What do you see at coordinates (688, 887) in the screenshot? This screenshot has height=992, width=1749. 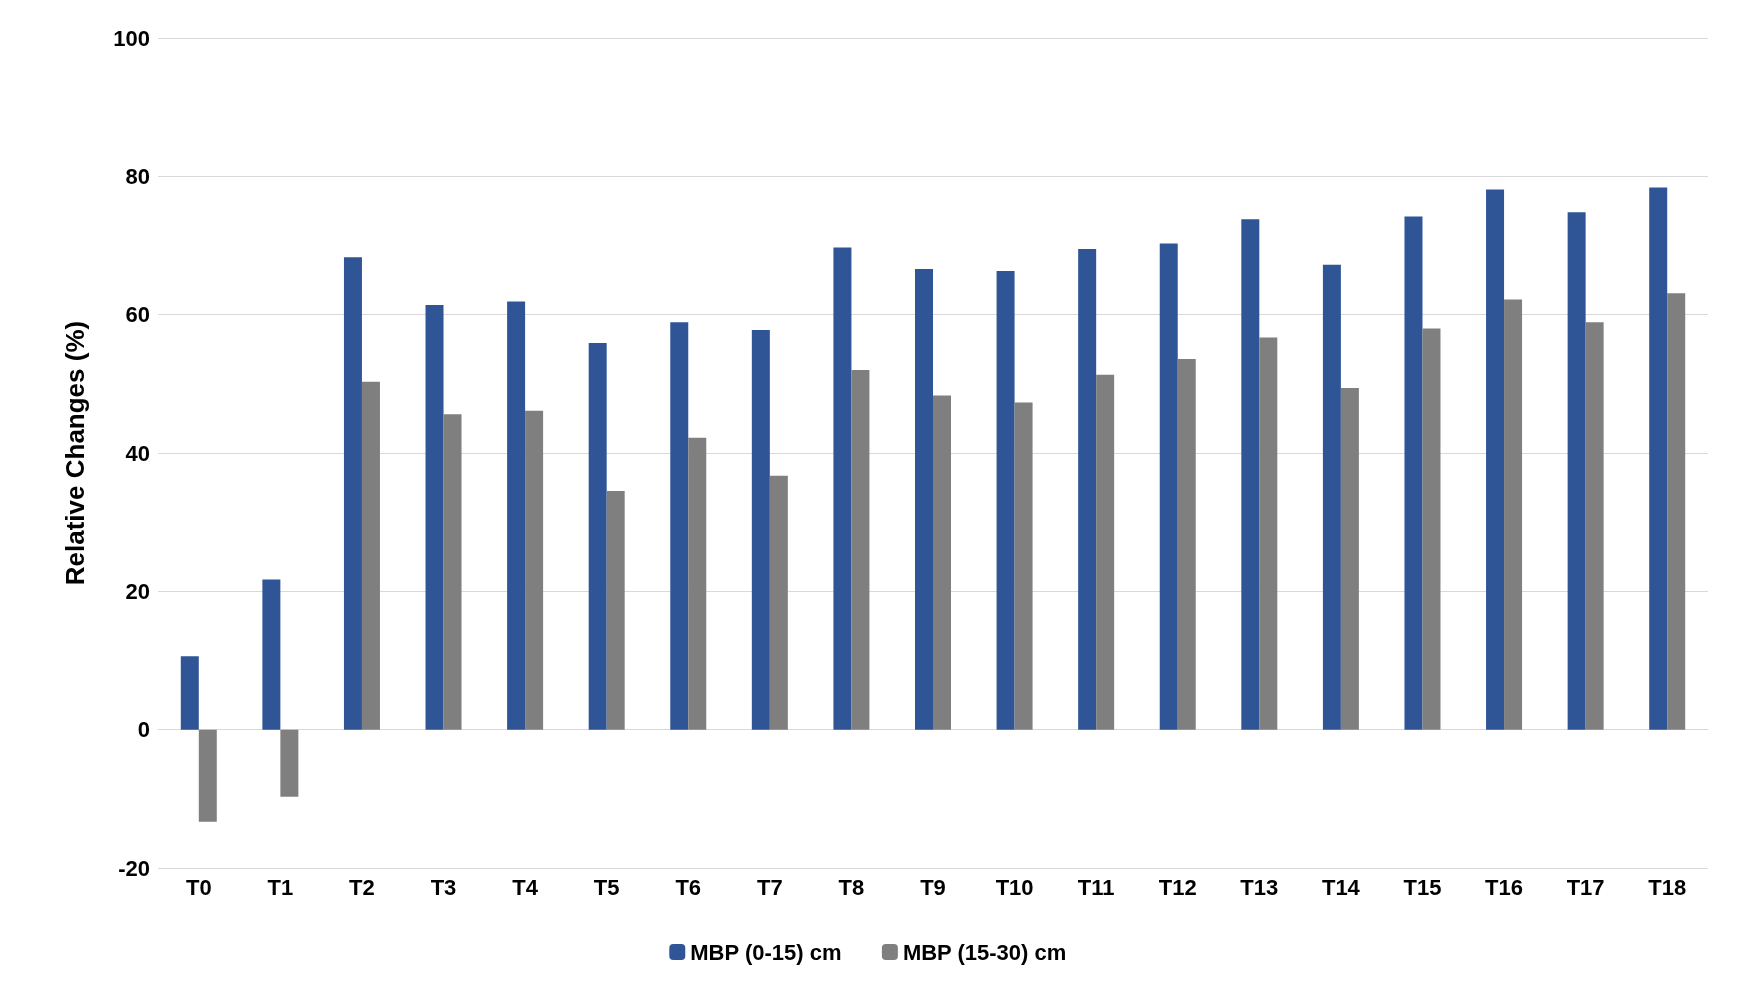 I see `x-tick-label: T6` at bounding box center [688, 887].